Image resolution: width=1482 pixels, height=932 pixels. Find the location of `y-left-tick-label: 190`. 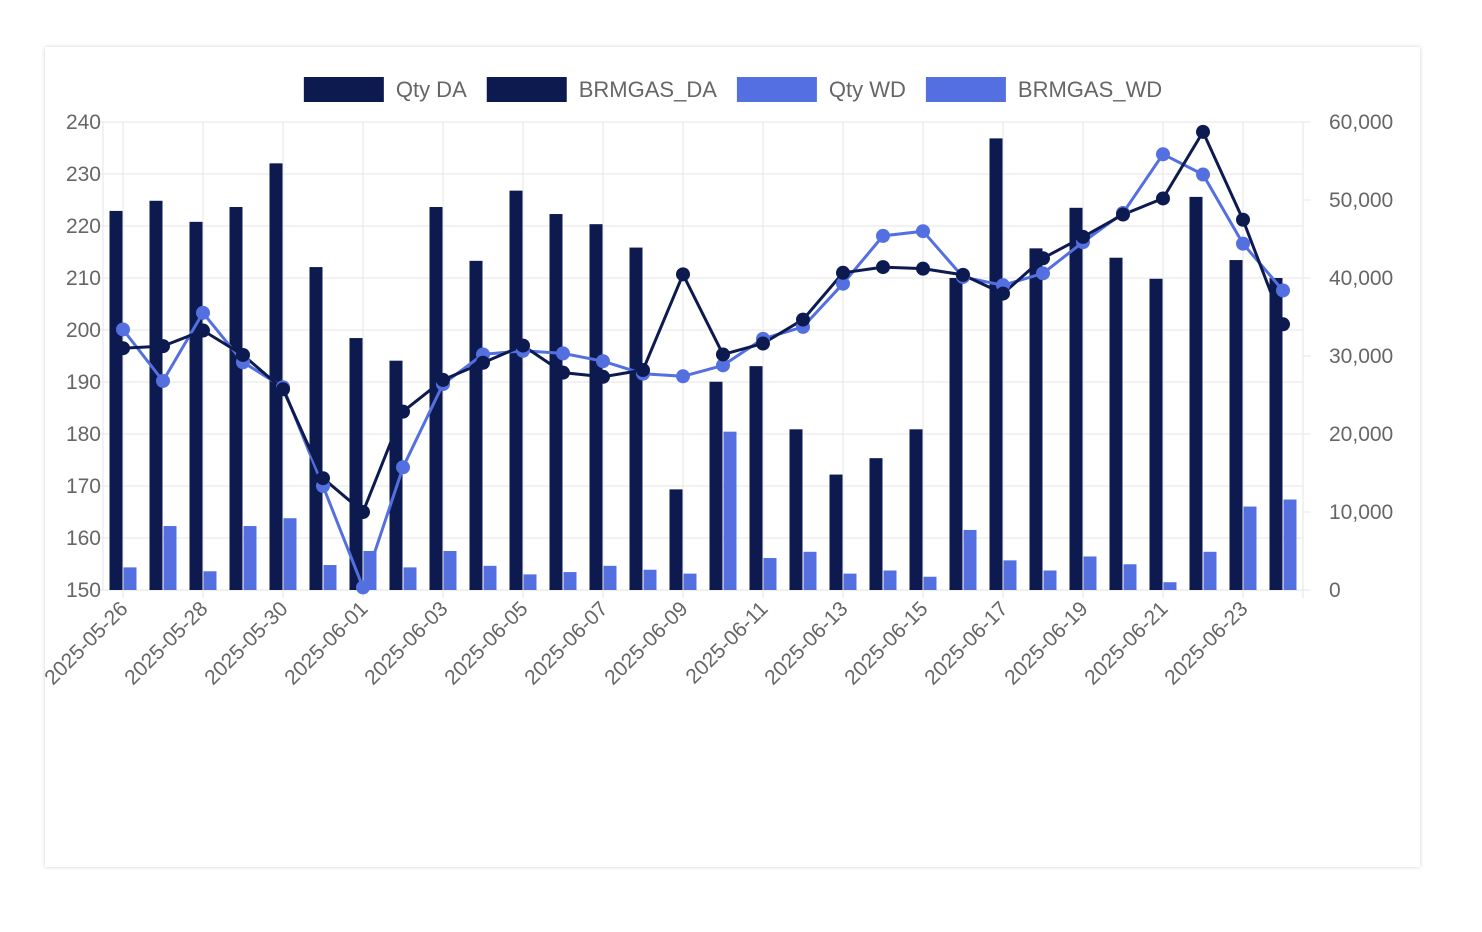

y-left-tick-label: 190 is located at coordinates (83, 382).